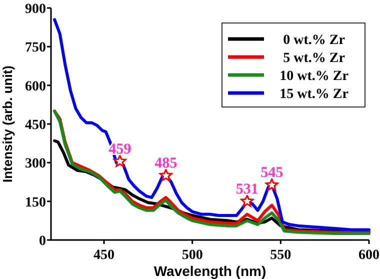  What do you see at coordinates (35, 164) in the screenshot?
I see `y-tick-label: 300` at bounding box center [35, 164].